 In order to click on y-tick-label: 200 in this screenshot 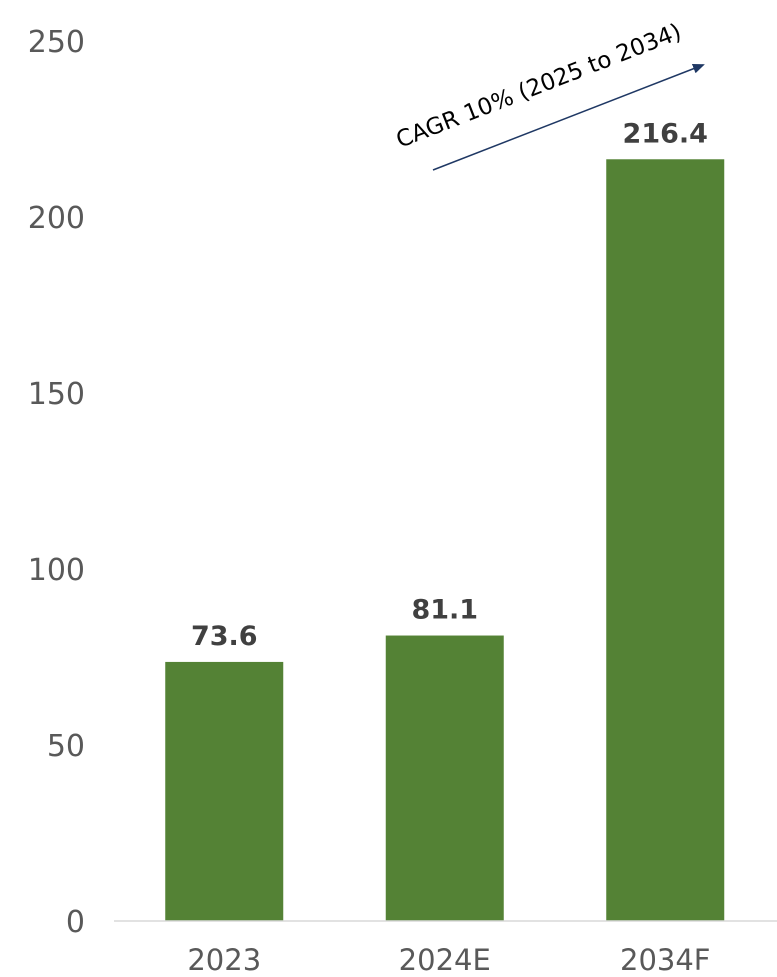, I will do `click(56, 218)`.